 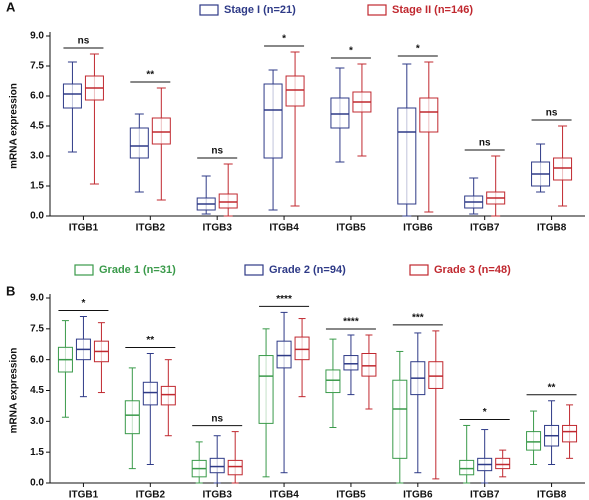 What do you see at coordinates (260, 10) in the screenshot?
I see `legend-label: Stage I (n=21)` at bounding box center [260, 10].